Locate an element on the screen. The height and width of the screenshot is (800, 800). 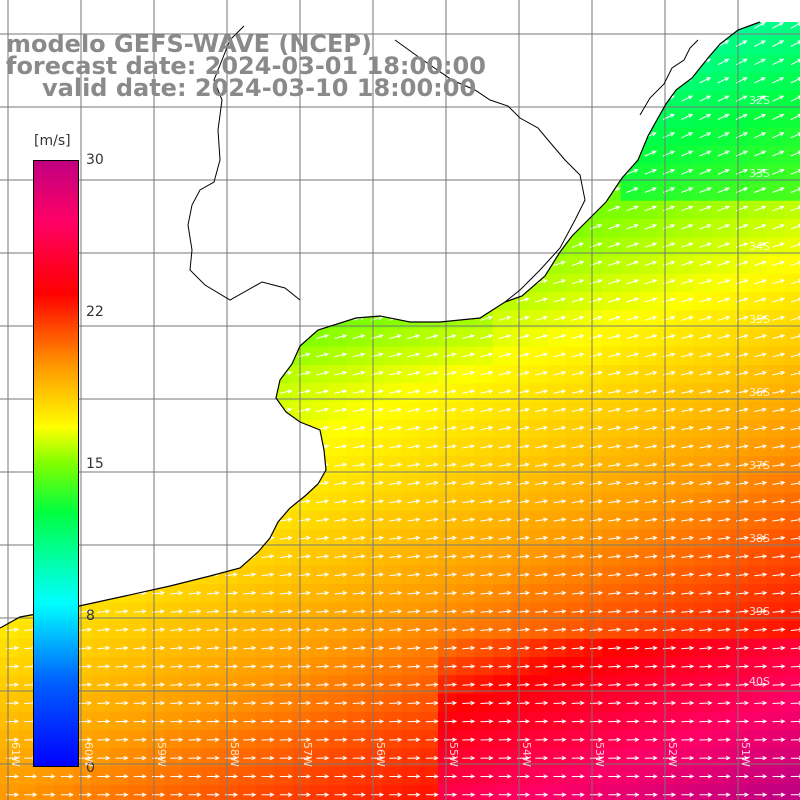
lat-label-32s: 32S is located at coordinates (759, 100).